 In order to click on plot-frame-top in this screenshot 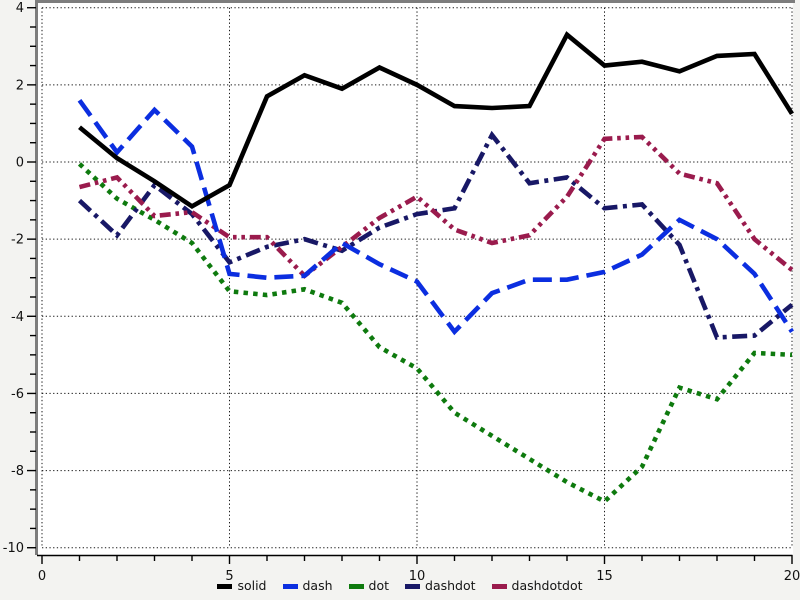, I will do `click(415, 1)`.